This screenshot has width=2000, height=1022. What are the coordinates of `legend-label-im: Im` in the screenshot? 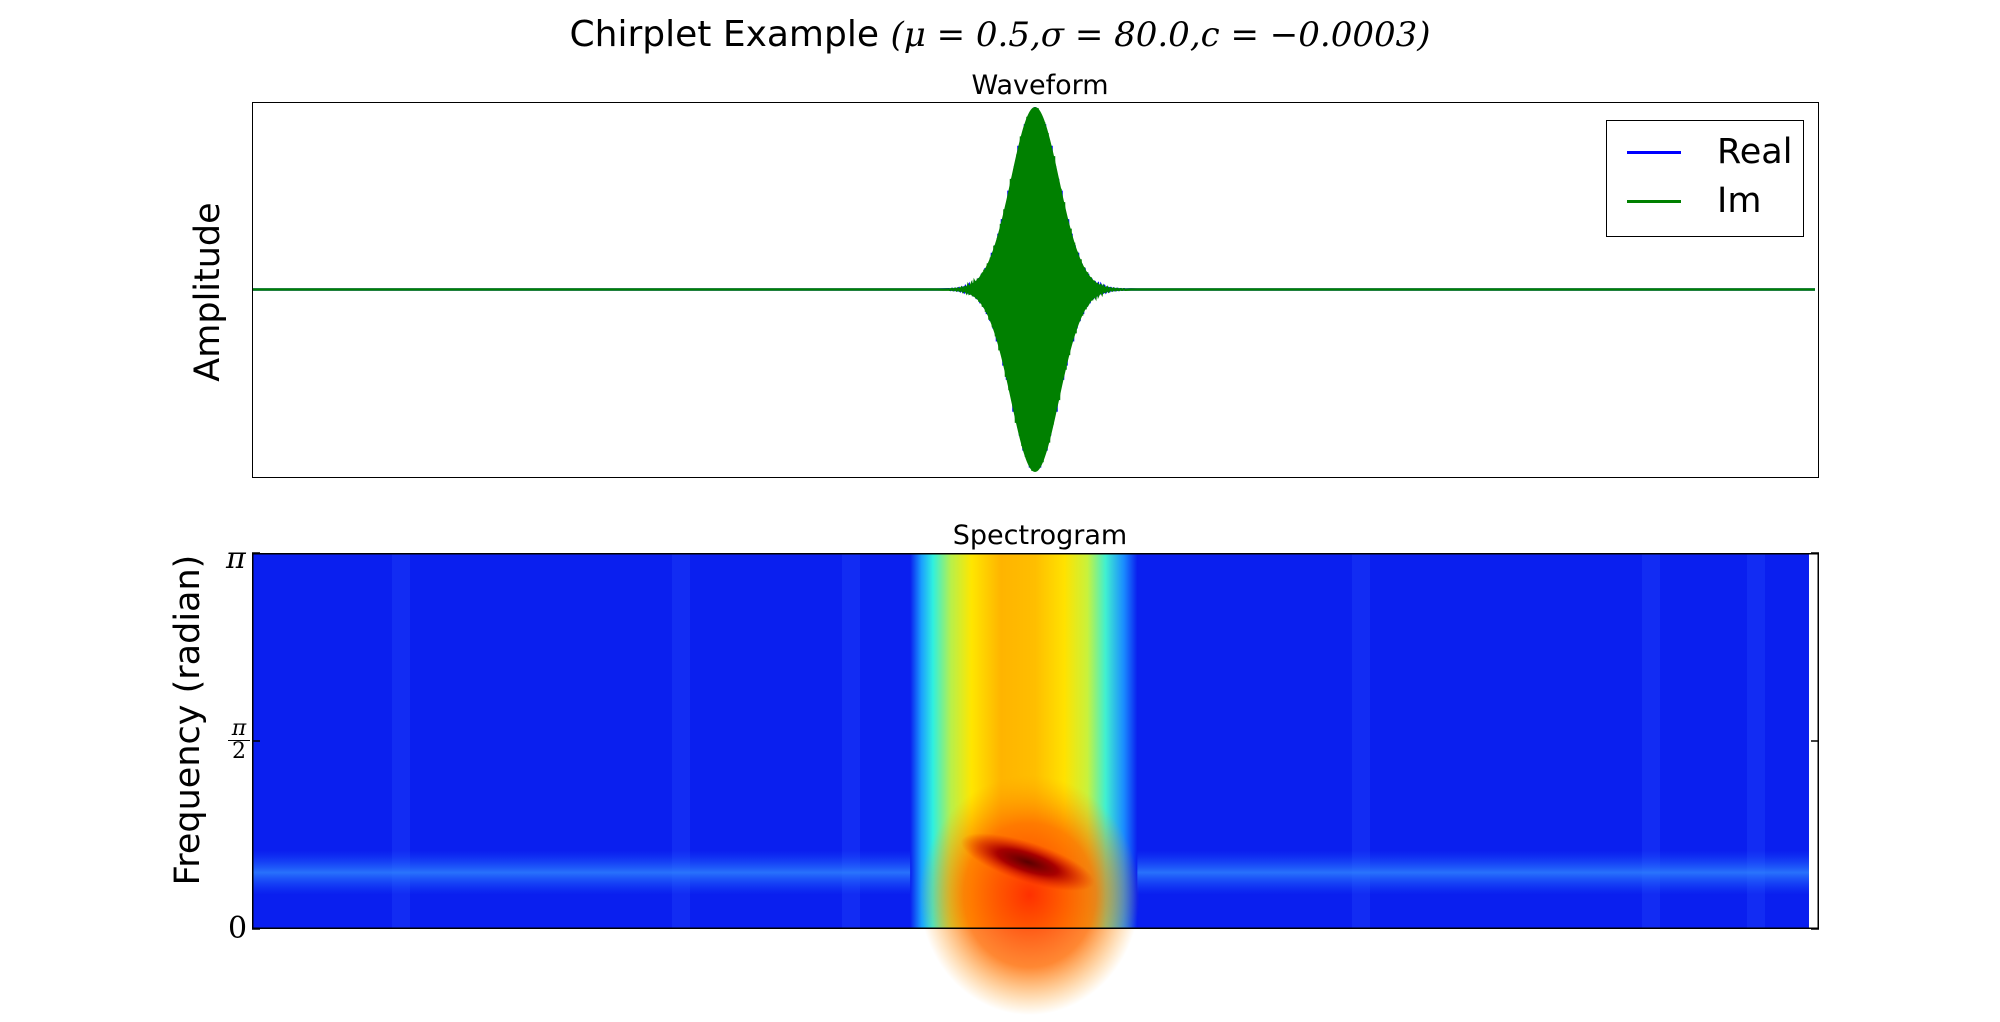 It's located at (1739, 201).